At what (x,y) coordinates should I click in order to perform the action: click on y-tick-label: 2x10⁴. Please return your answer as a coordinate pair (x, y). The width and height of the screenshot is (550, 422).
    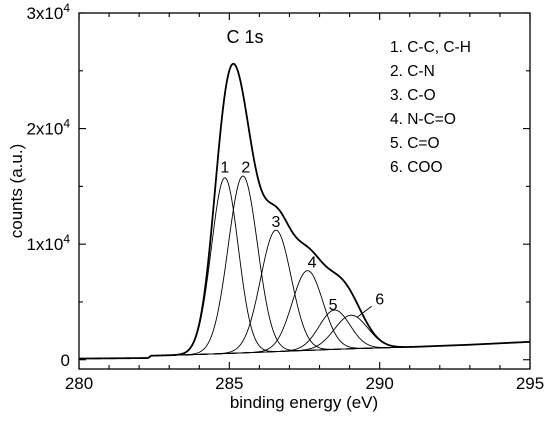
    Looking at the image, I should click on (48, 128).